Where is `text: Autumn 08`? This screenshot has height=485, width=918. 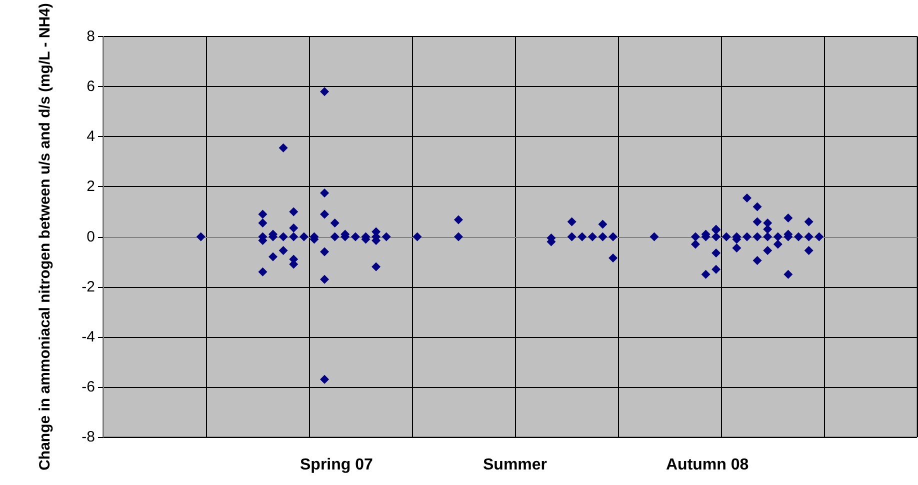
text: Autumn 08 is located at coordinates (707, 465).